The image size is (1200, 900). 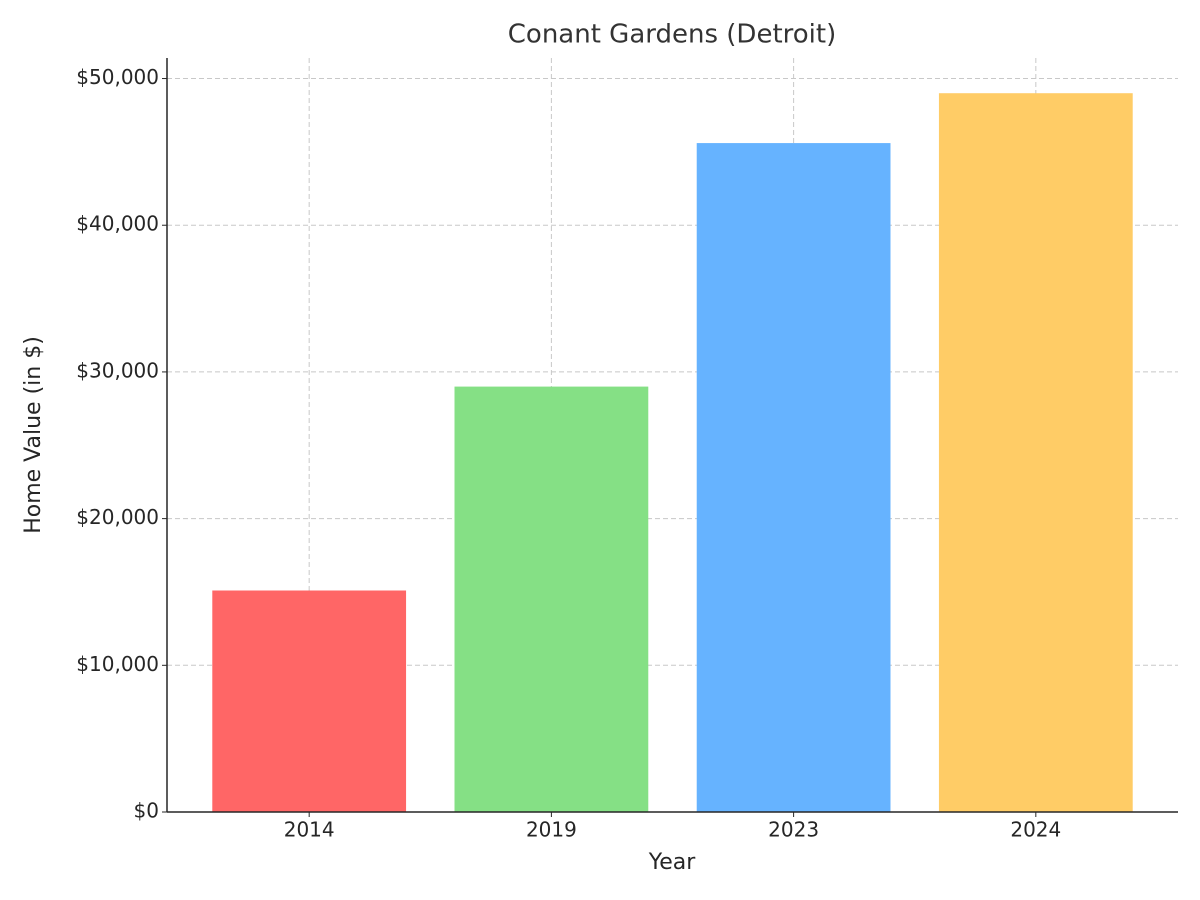 I want to click on x-tick-label: 2023, so click(x=793, y=830).